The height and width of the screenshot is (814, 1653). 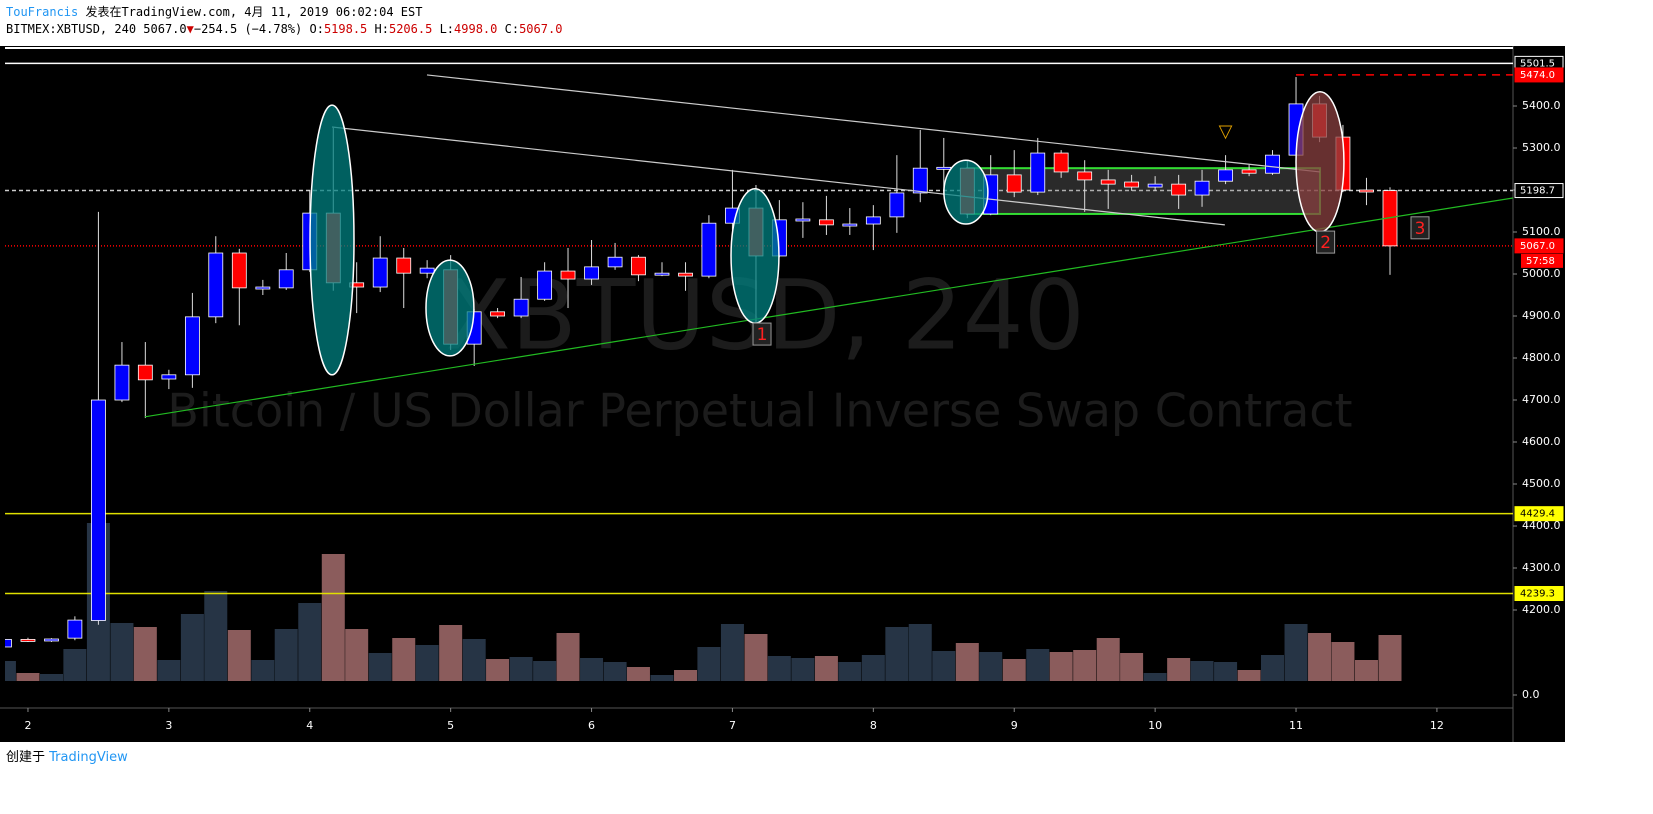 What do you see at coordinates (873, 725) in the screenshot?
I see `x-tick-label: 8` at bounding box center [873, 725].